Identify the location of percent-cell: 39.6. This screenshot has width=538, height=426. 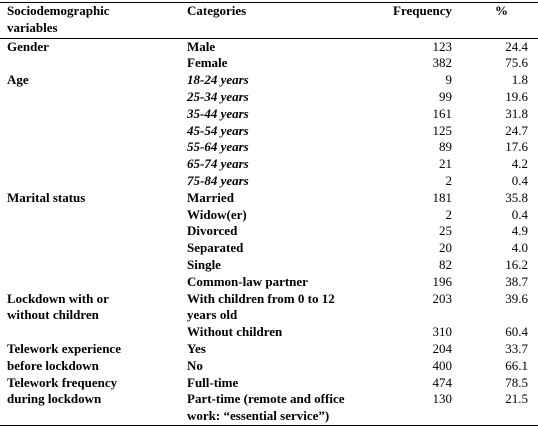
(516, 298).